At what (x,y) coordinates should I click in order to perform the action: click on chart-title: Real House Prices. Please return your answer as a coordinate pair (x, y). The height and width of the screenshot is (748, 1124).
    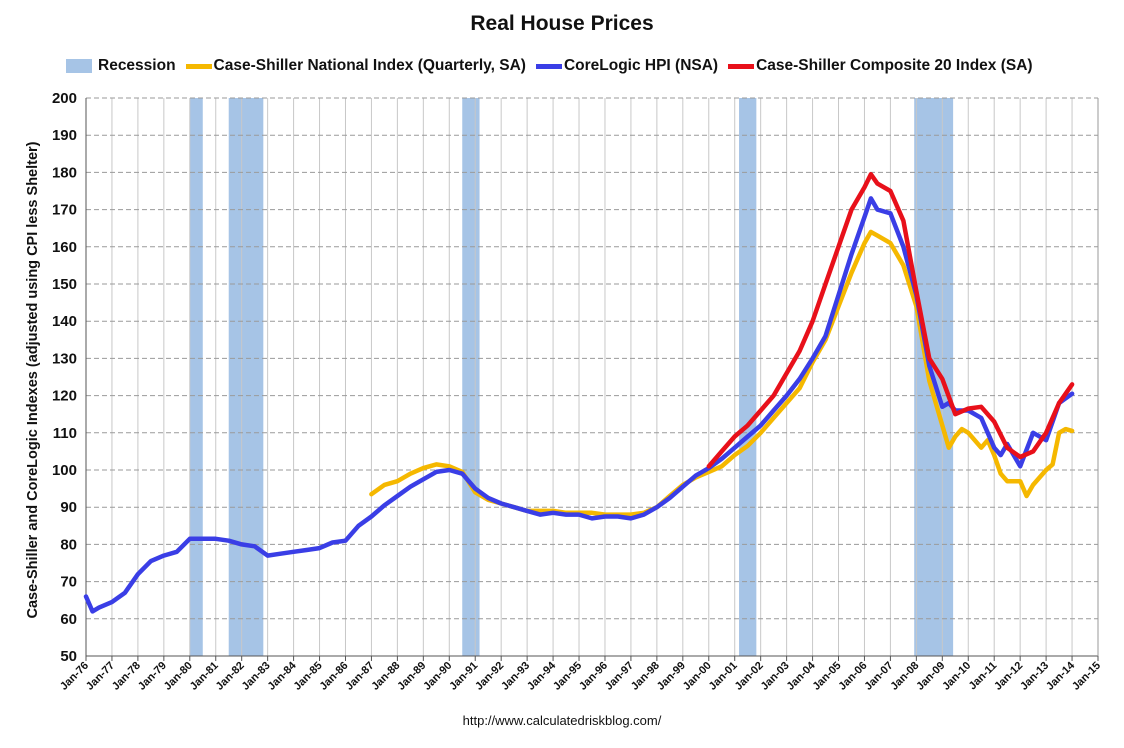
    Looking at the image, I should click on (562, 23).